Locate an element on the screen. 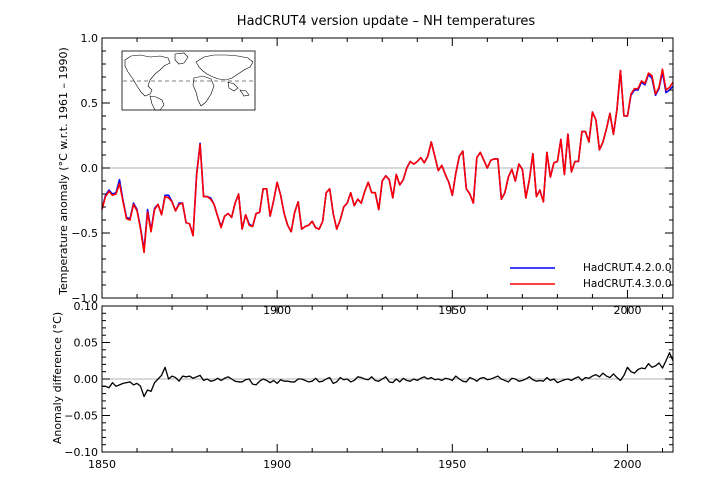  bottom-x-tick-label: 1950 is located at coordinates (452, 464).